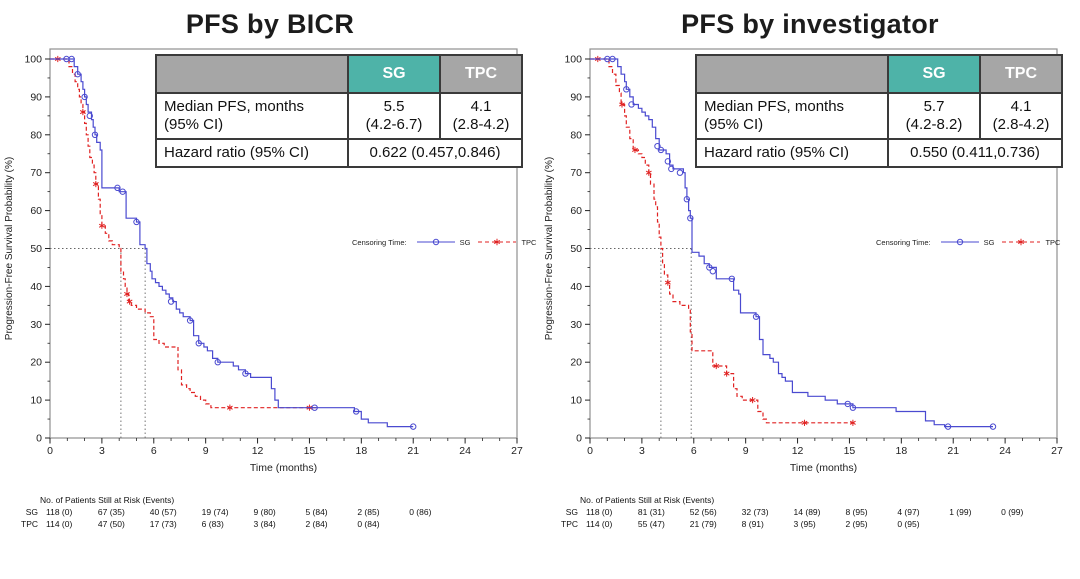 This screenshot has height=579, width=1080. What do you see at coordinates (517, 451) in the screenshot?
I see `x-tick-label: 27` at bounding box center [517, 451].